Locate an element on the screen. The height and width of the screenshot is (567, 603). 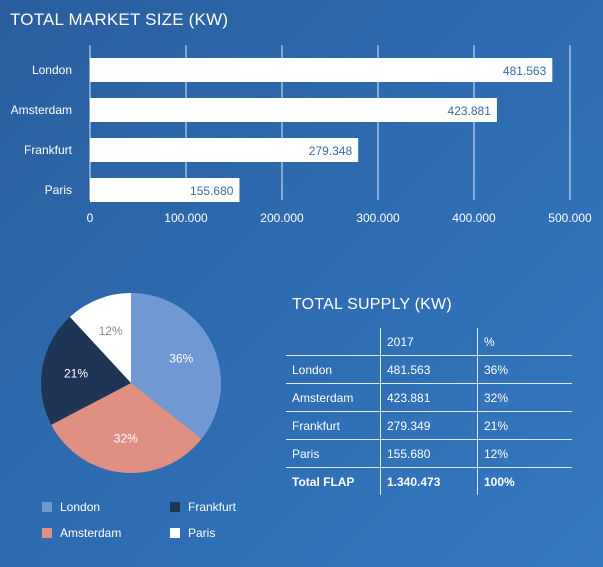
bar-chart-title: TOTAL MARKET SIZE (KW) is located at coordinates (119, 19).